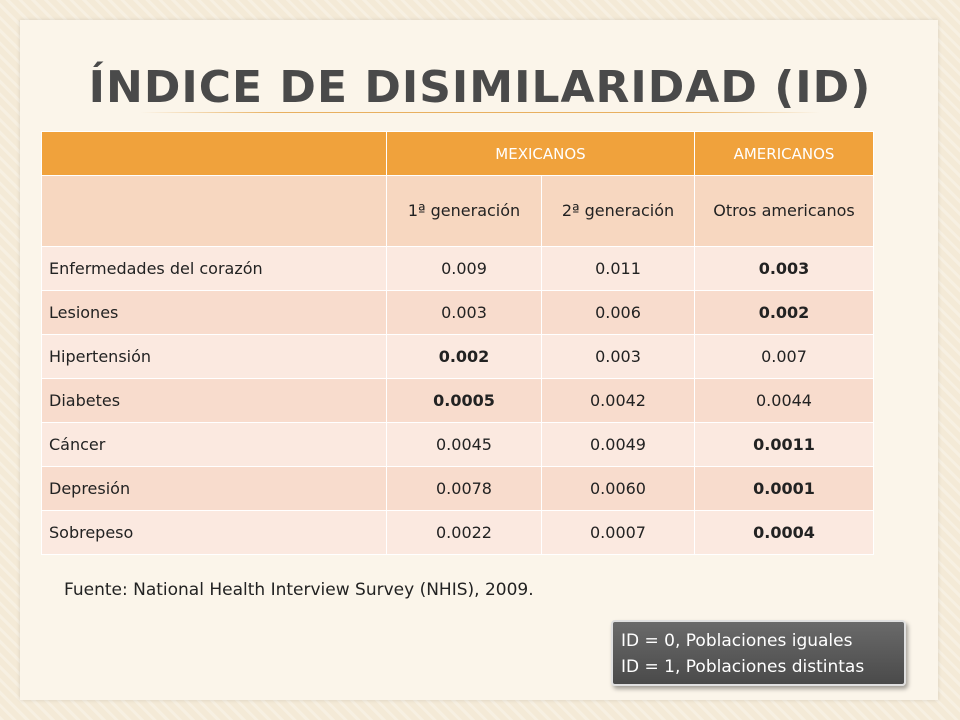  What do you see at coordinates (214, 488) in the screenshot?
I see `row-label: Depresión` at bounding box center [214, 488].